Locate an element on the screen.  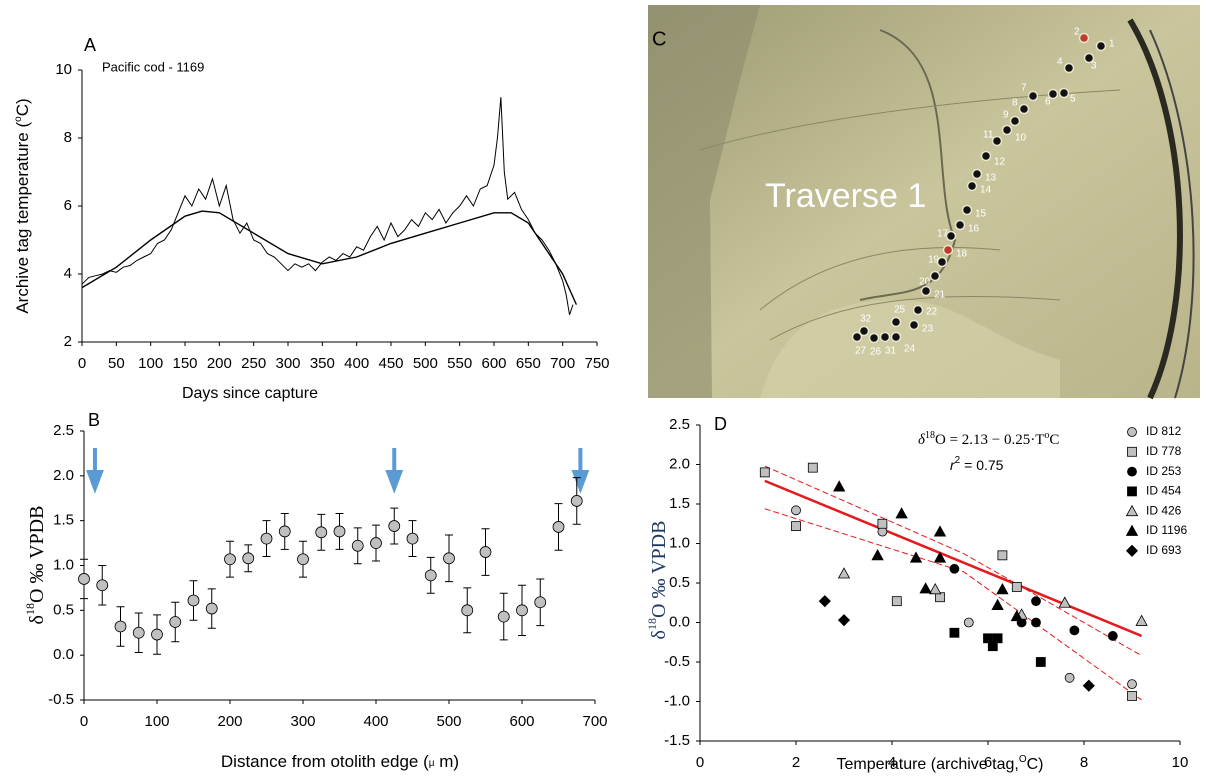
x-tick-label: 100 is located at coordinates (150, 363).